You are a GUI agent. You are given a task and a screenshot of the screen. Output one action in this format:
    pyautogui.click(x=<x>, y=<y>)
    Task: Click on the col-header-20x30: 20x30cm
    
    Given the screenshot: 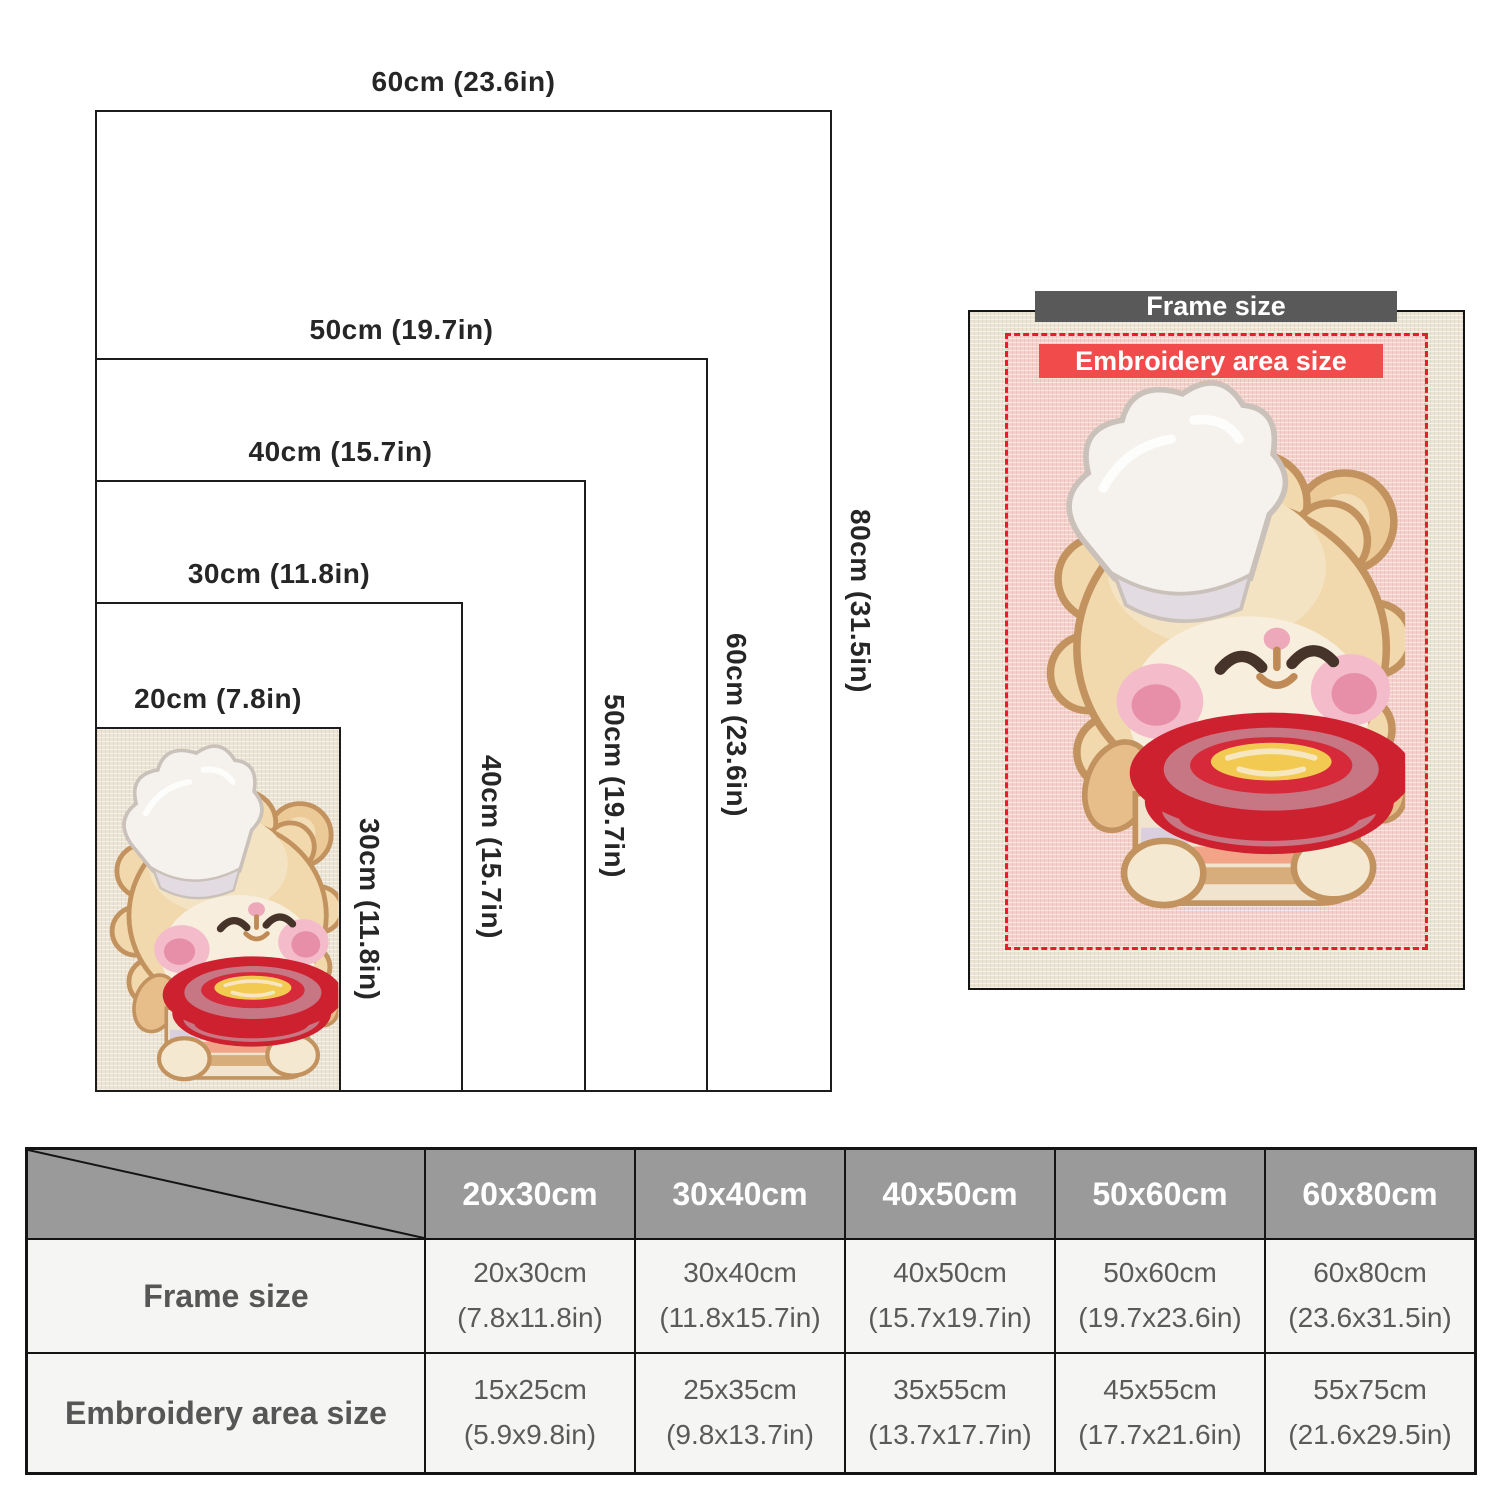 What is the action you would take?
    pyautogui.click(x=530, y=1194)
    